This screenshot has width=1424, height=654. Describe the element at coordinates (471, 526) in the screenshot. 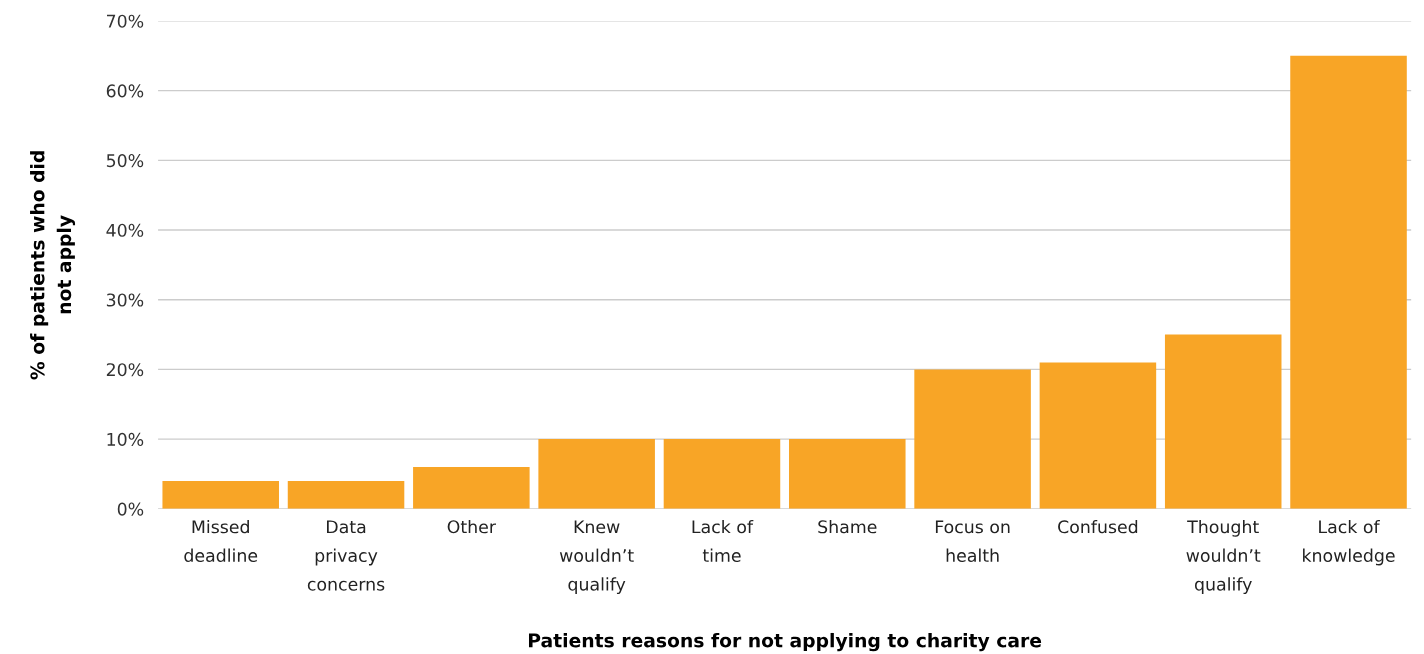

I see `x-tick-label: Other` at that location.